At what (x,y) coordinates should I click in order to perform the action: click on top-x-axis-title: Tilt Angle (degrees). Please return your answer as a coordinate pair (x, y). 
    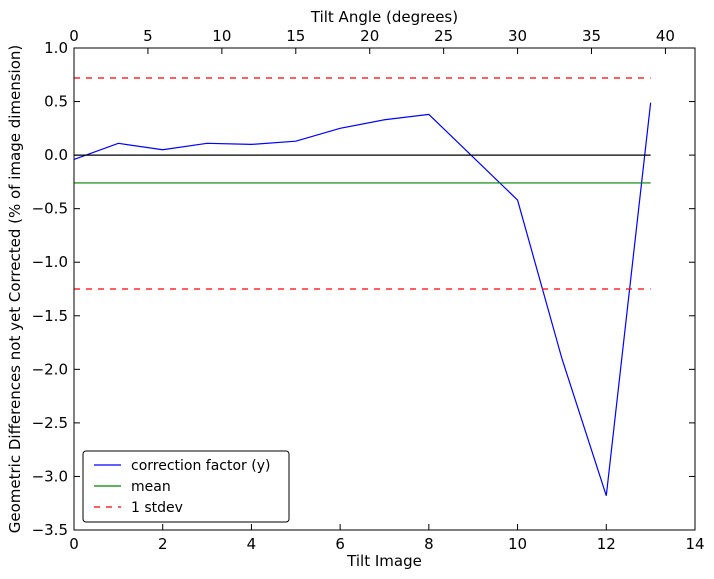
    Looking at the image, I should click on (384, 17).